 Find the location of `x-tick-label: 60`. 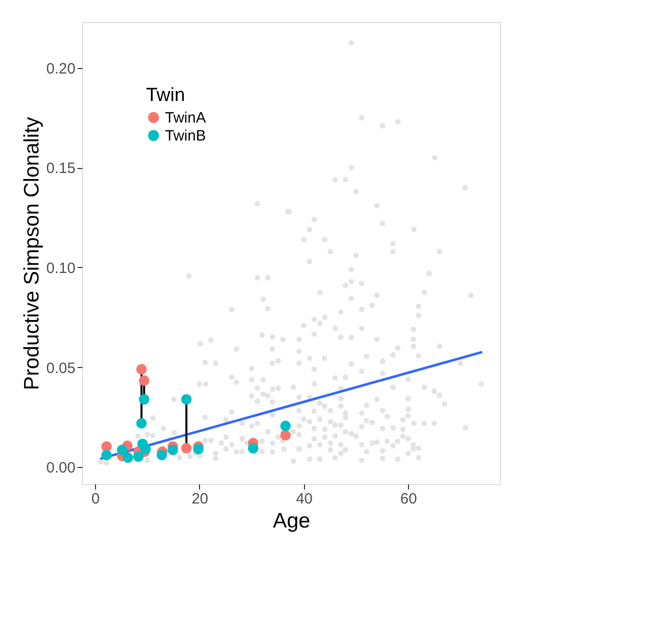

x-tick-label: 60 is located at coordinates (408, 499).